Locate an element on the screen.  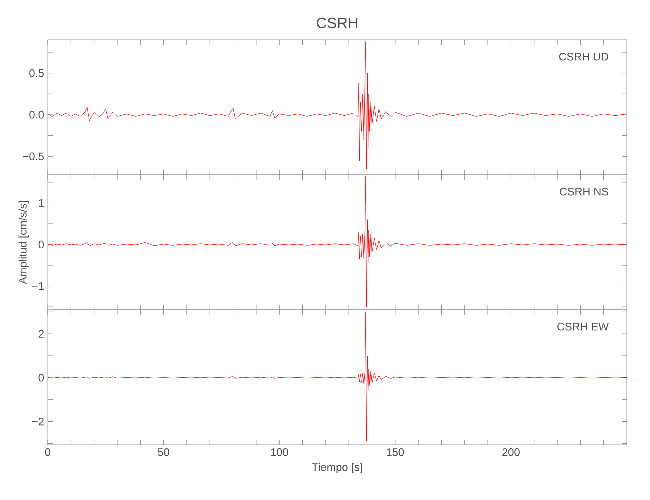
y-tick-label: 1 is located at coordinates (41, 203).